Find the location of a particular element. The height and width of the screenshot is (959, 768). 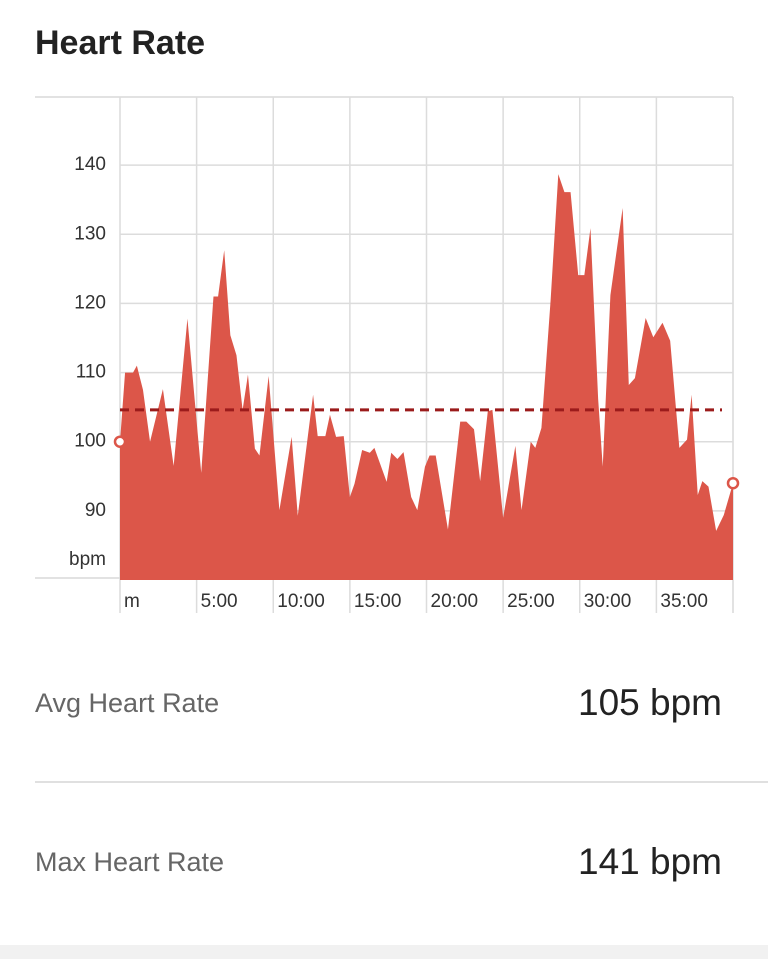

bottom-bar is located at coordinates (384, 952).